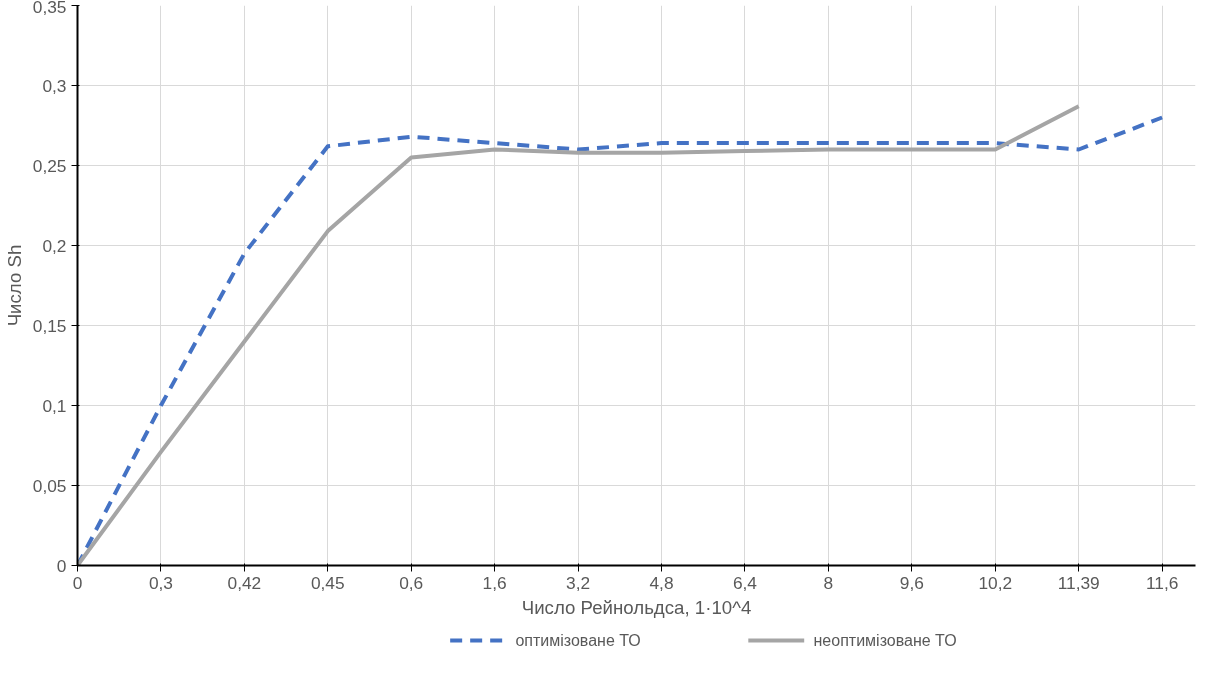 The height and width of the screenshot is (677, 1213). Describe the element at coordinates (911, 582) in the screenshot. I see `x-tick-label: 9,6` at that location.